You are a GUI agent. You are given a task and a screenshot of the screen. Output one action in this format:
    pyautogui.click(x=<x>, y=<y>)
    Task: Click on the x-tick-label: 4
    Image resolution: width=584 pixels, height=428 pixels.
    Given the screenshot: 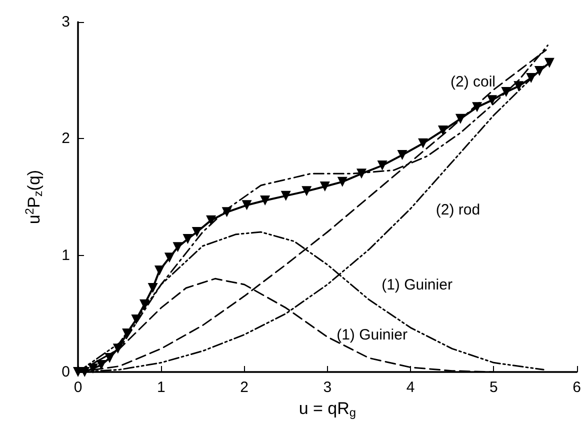 What is the action you would take?
    pyautogui.click(x=410, y=387)
    